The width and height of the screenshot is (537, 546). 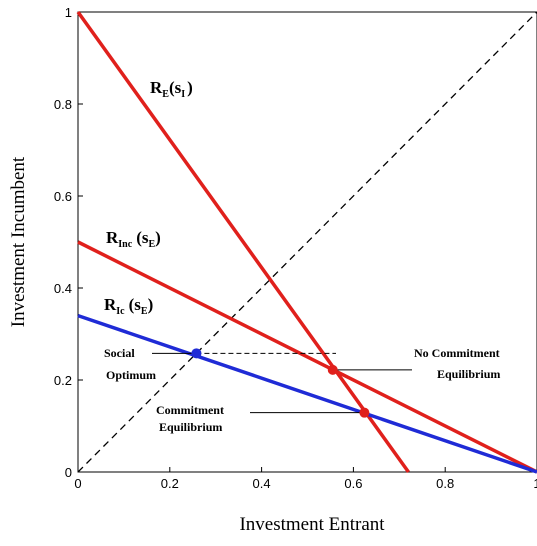 I want to click on annotation-social-optimum: Social Optimum, so click(x=130, y=364).